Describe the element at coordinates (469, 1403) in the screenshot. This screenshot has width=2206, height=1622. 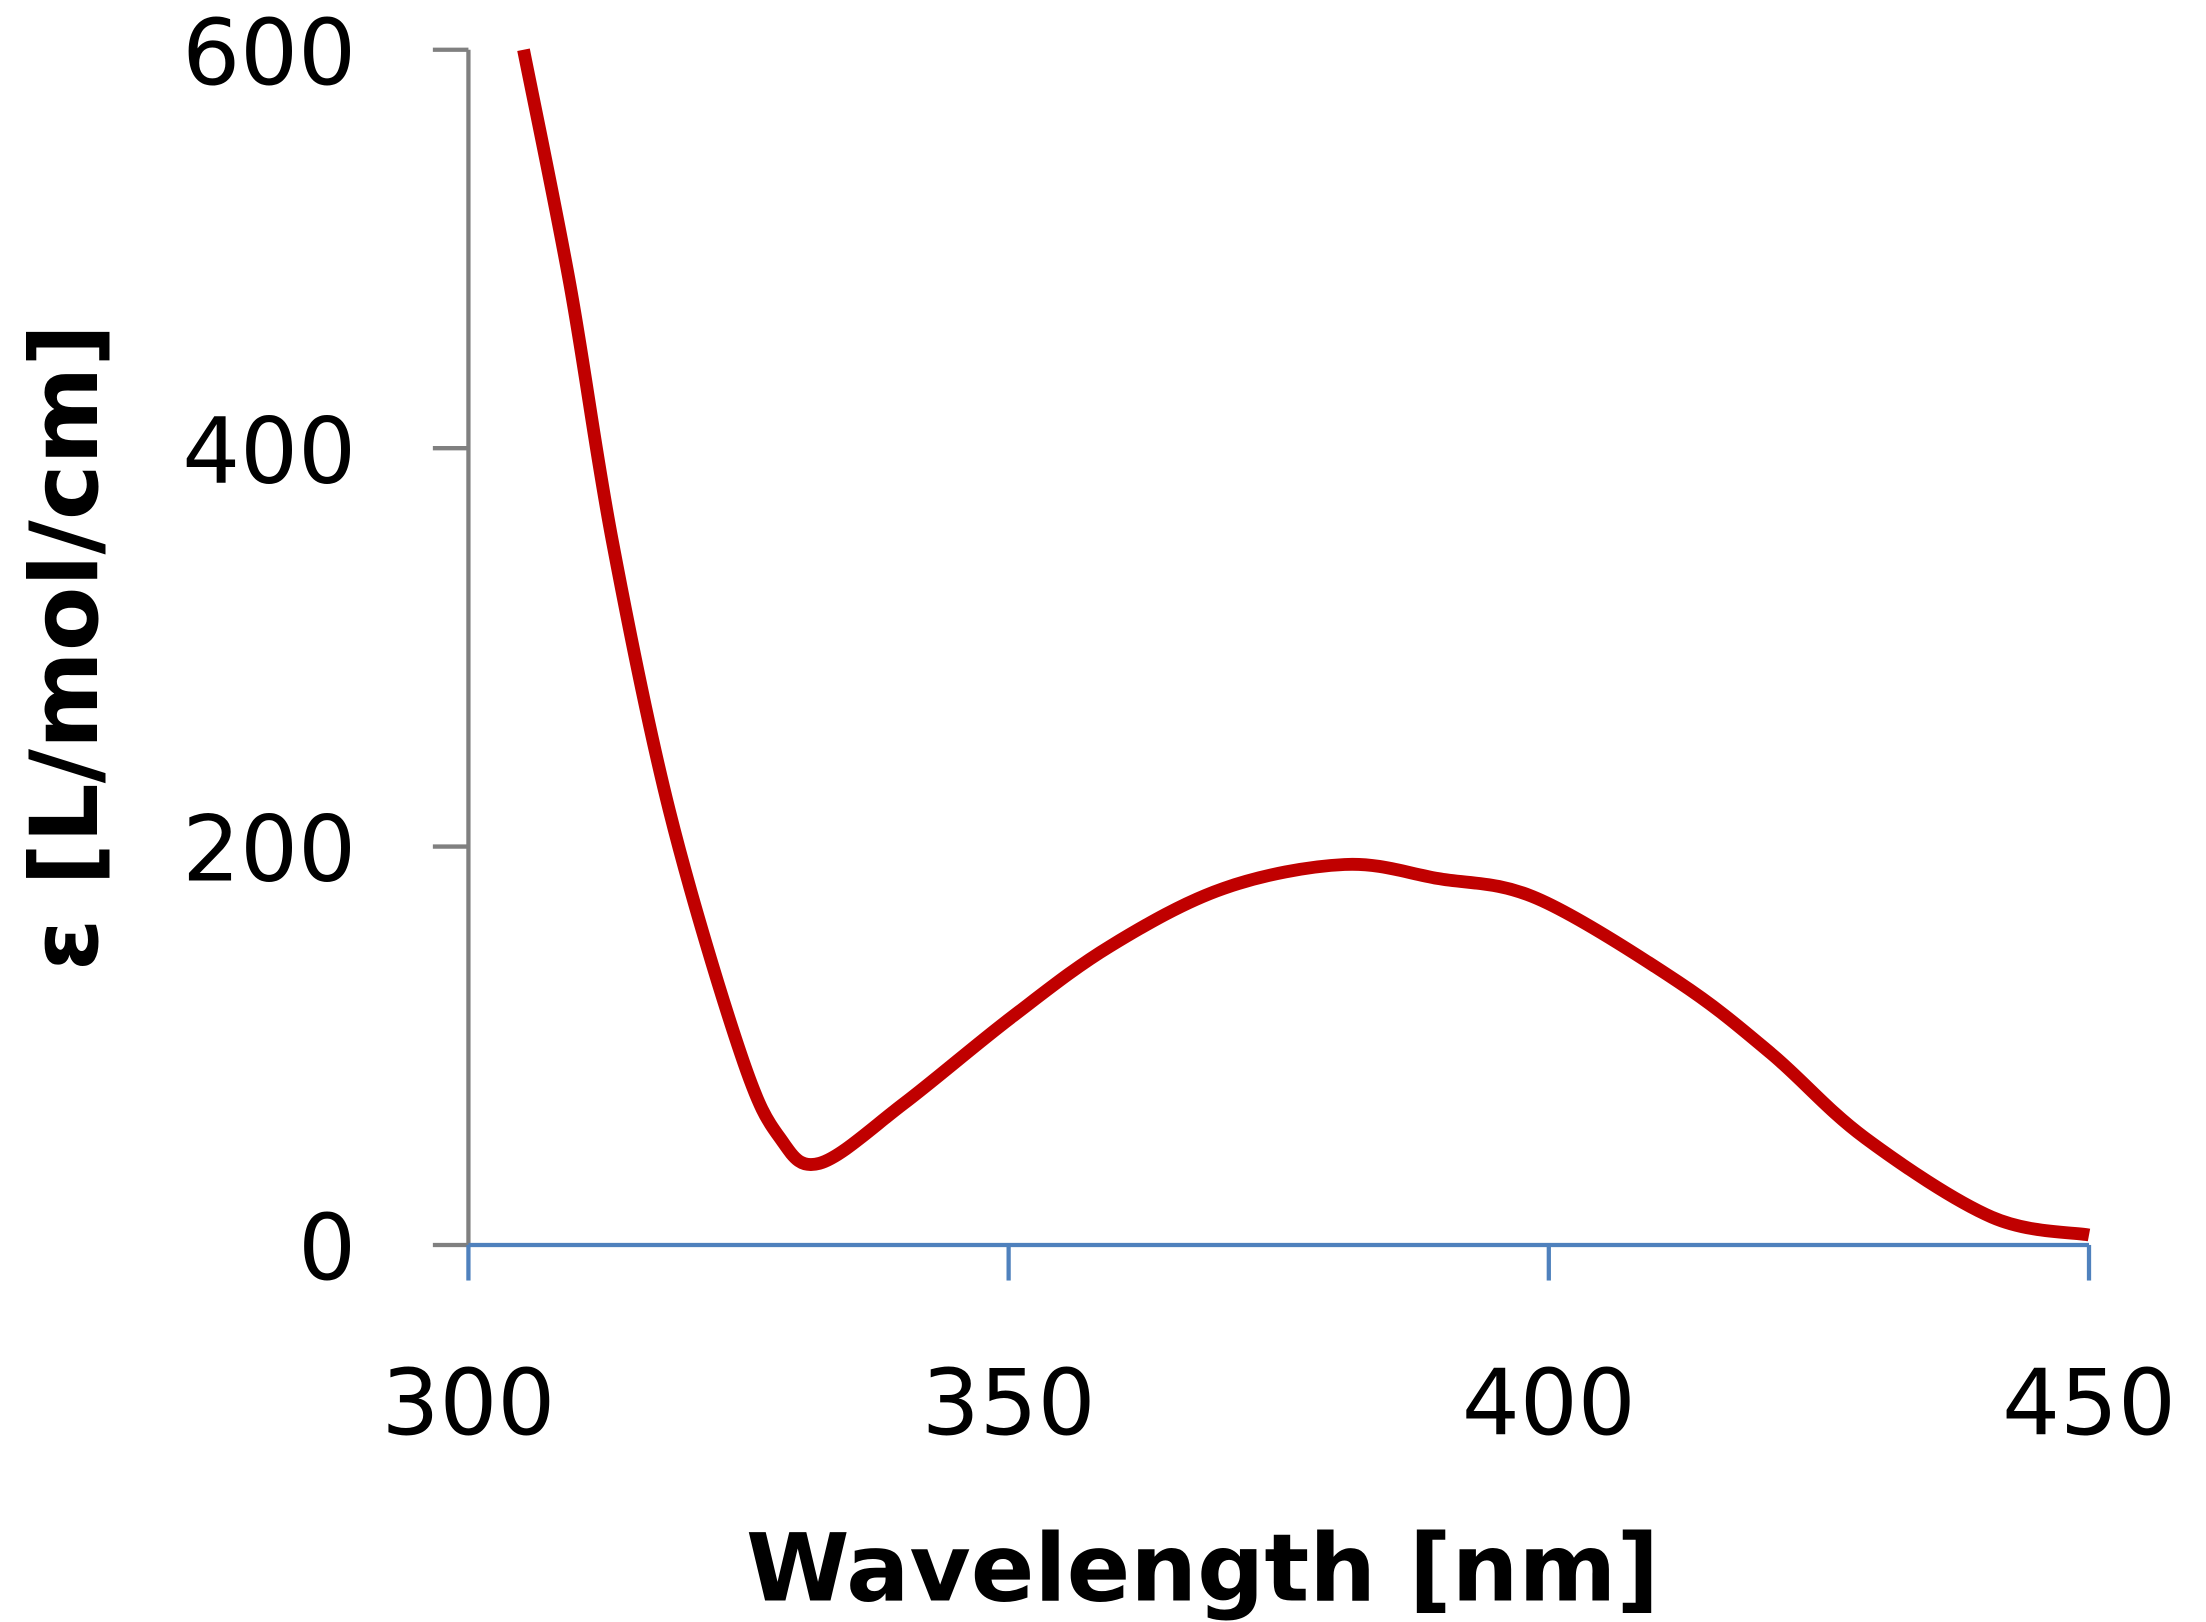
I see `x-tick-label: 300` at that location.